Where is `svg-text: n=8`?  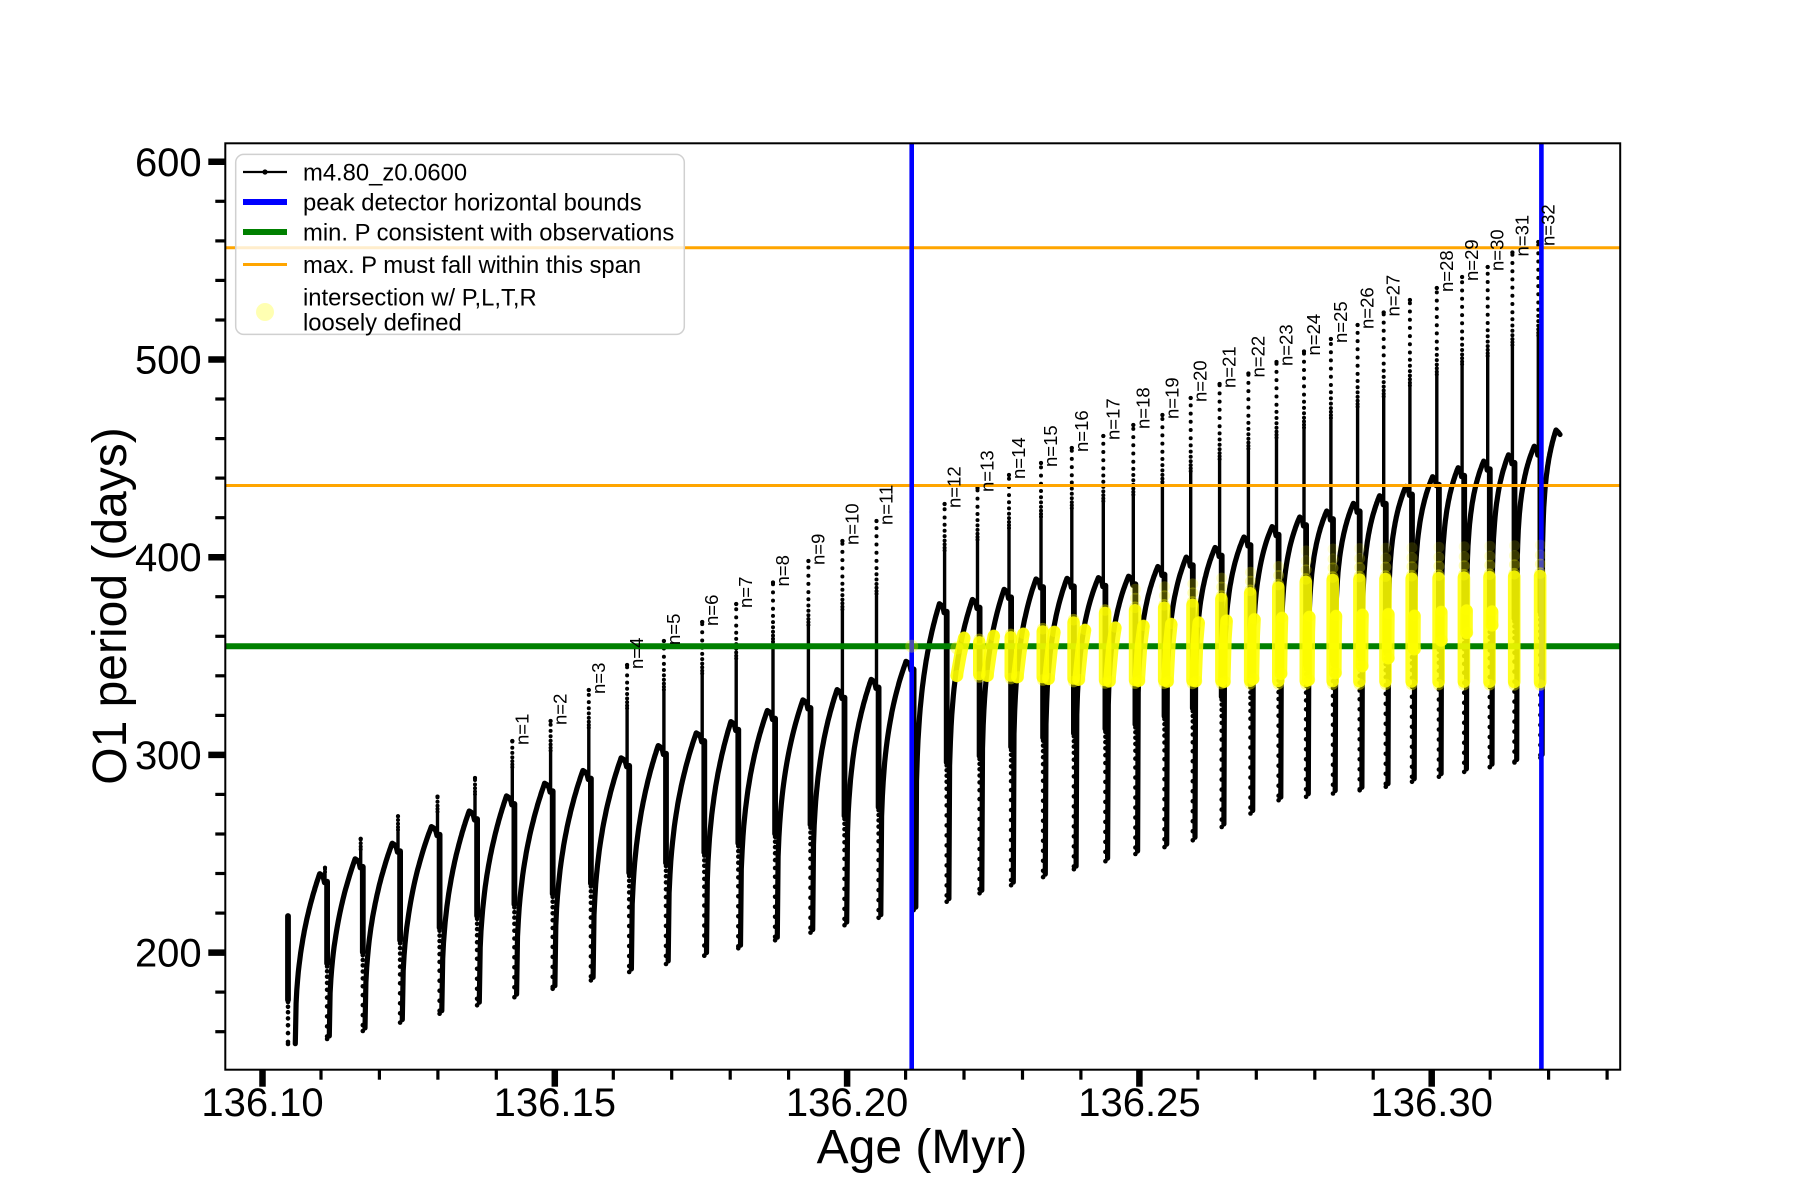
svg-text: n=8 is located at coordinates (782, 570).